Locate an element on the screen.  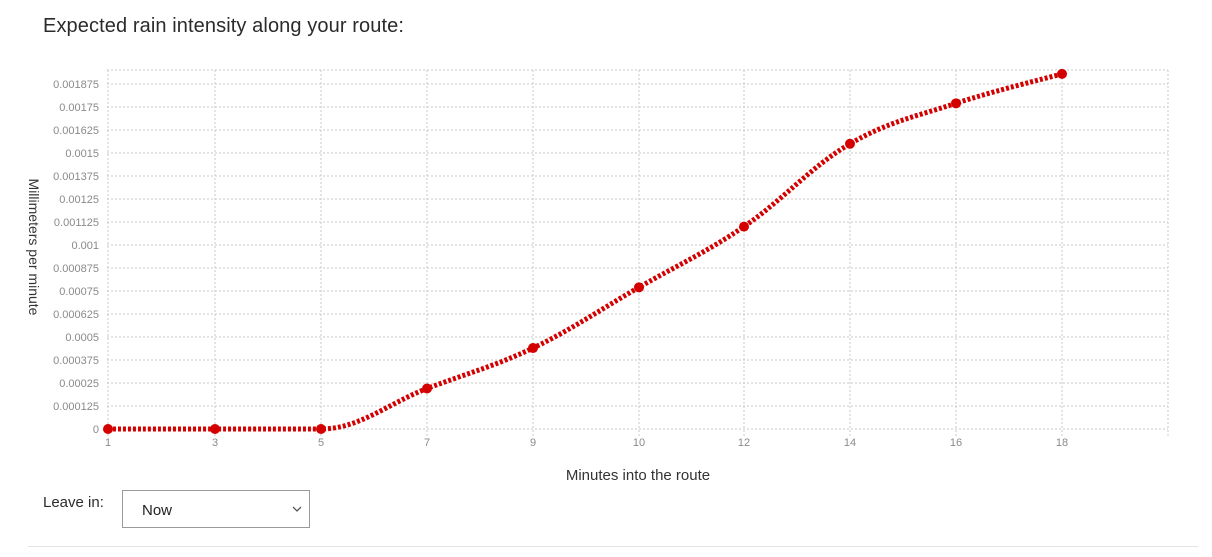
x-tick-label: 5 is located at coordinates (321, 443).